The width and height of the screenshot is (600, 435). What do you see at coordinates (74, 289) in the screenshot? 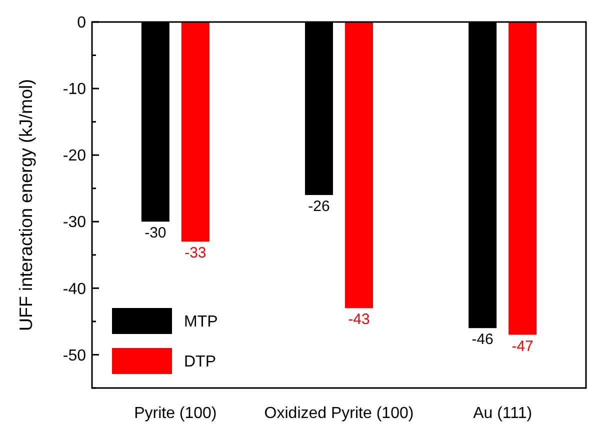
I see `y-tick-label: -40` at bounding box center [74, 289].